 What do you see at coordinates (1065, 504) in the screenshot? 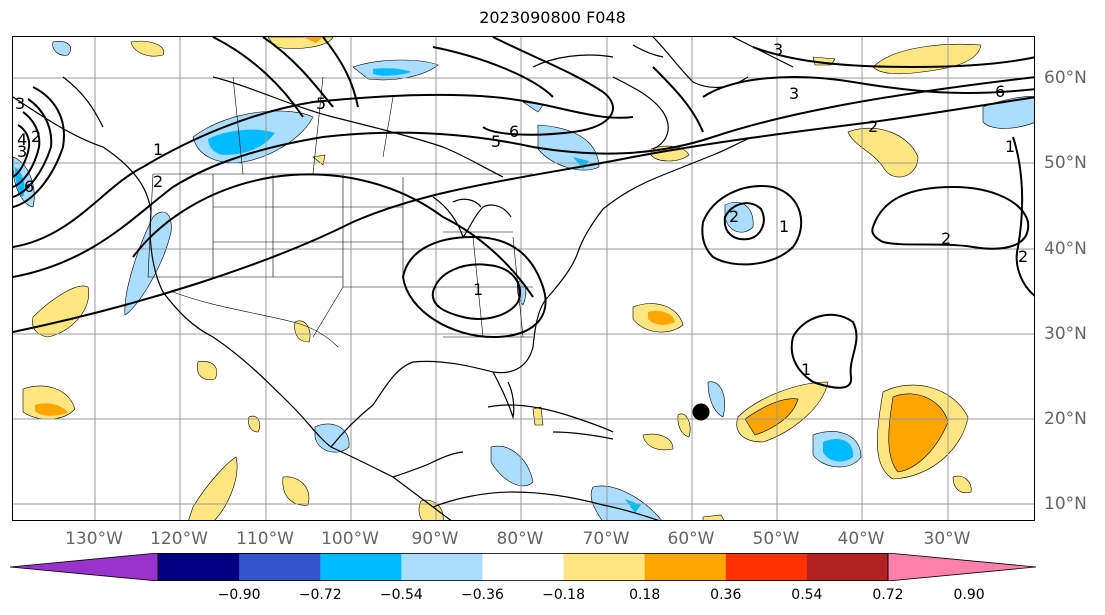
I see `latitude-label: 10°N` at bounding box center [1065, 504].